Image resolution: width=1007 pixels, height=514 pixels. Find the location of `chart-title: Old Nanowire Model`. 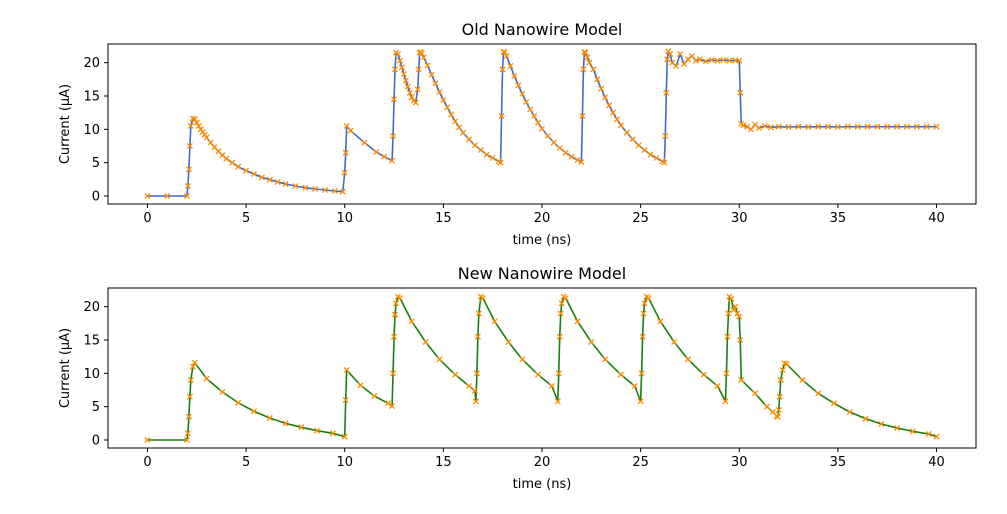

chart-title: Old Nanowire Model is located at coordinates (542, 29).